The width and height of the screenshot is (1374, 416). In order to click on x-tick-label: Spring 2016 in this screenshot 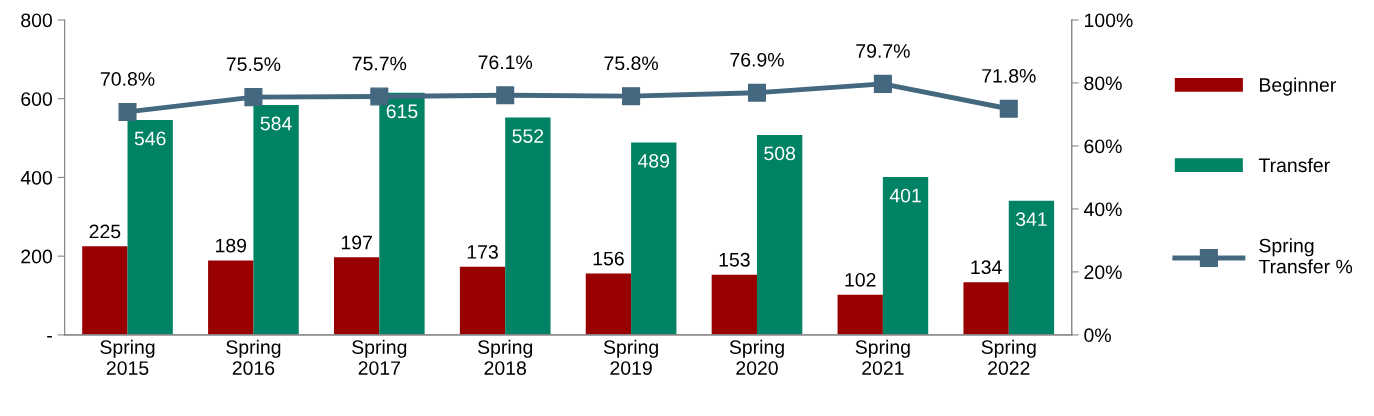, I will do `click(253, 357)`.